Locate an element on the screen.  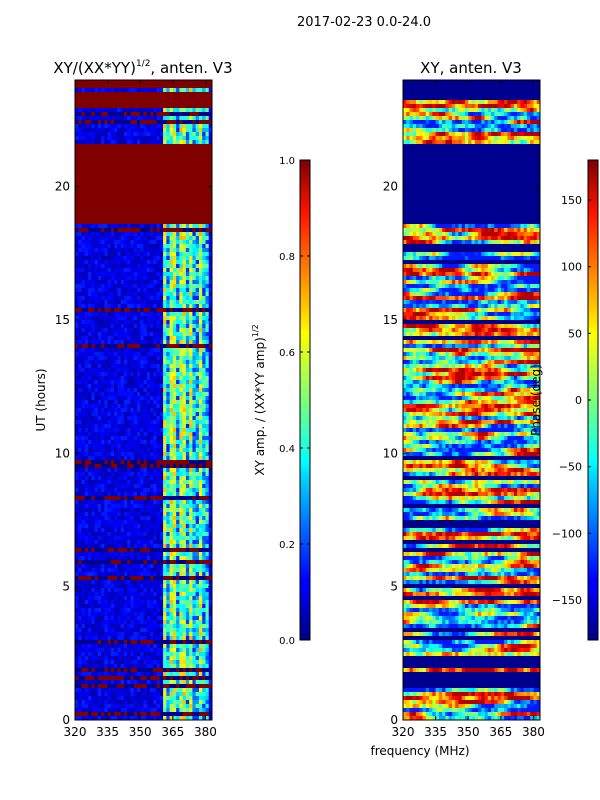
colorbar-tick-label: 0.2 is located at coordinates (287, 545).